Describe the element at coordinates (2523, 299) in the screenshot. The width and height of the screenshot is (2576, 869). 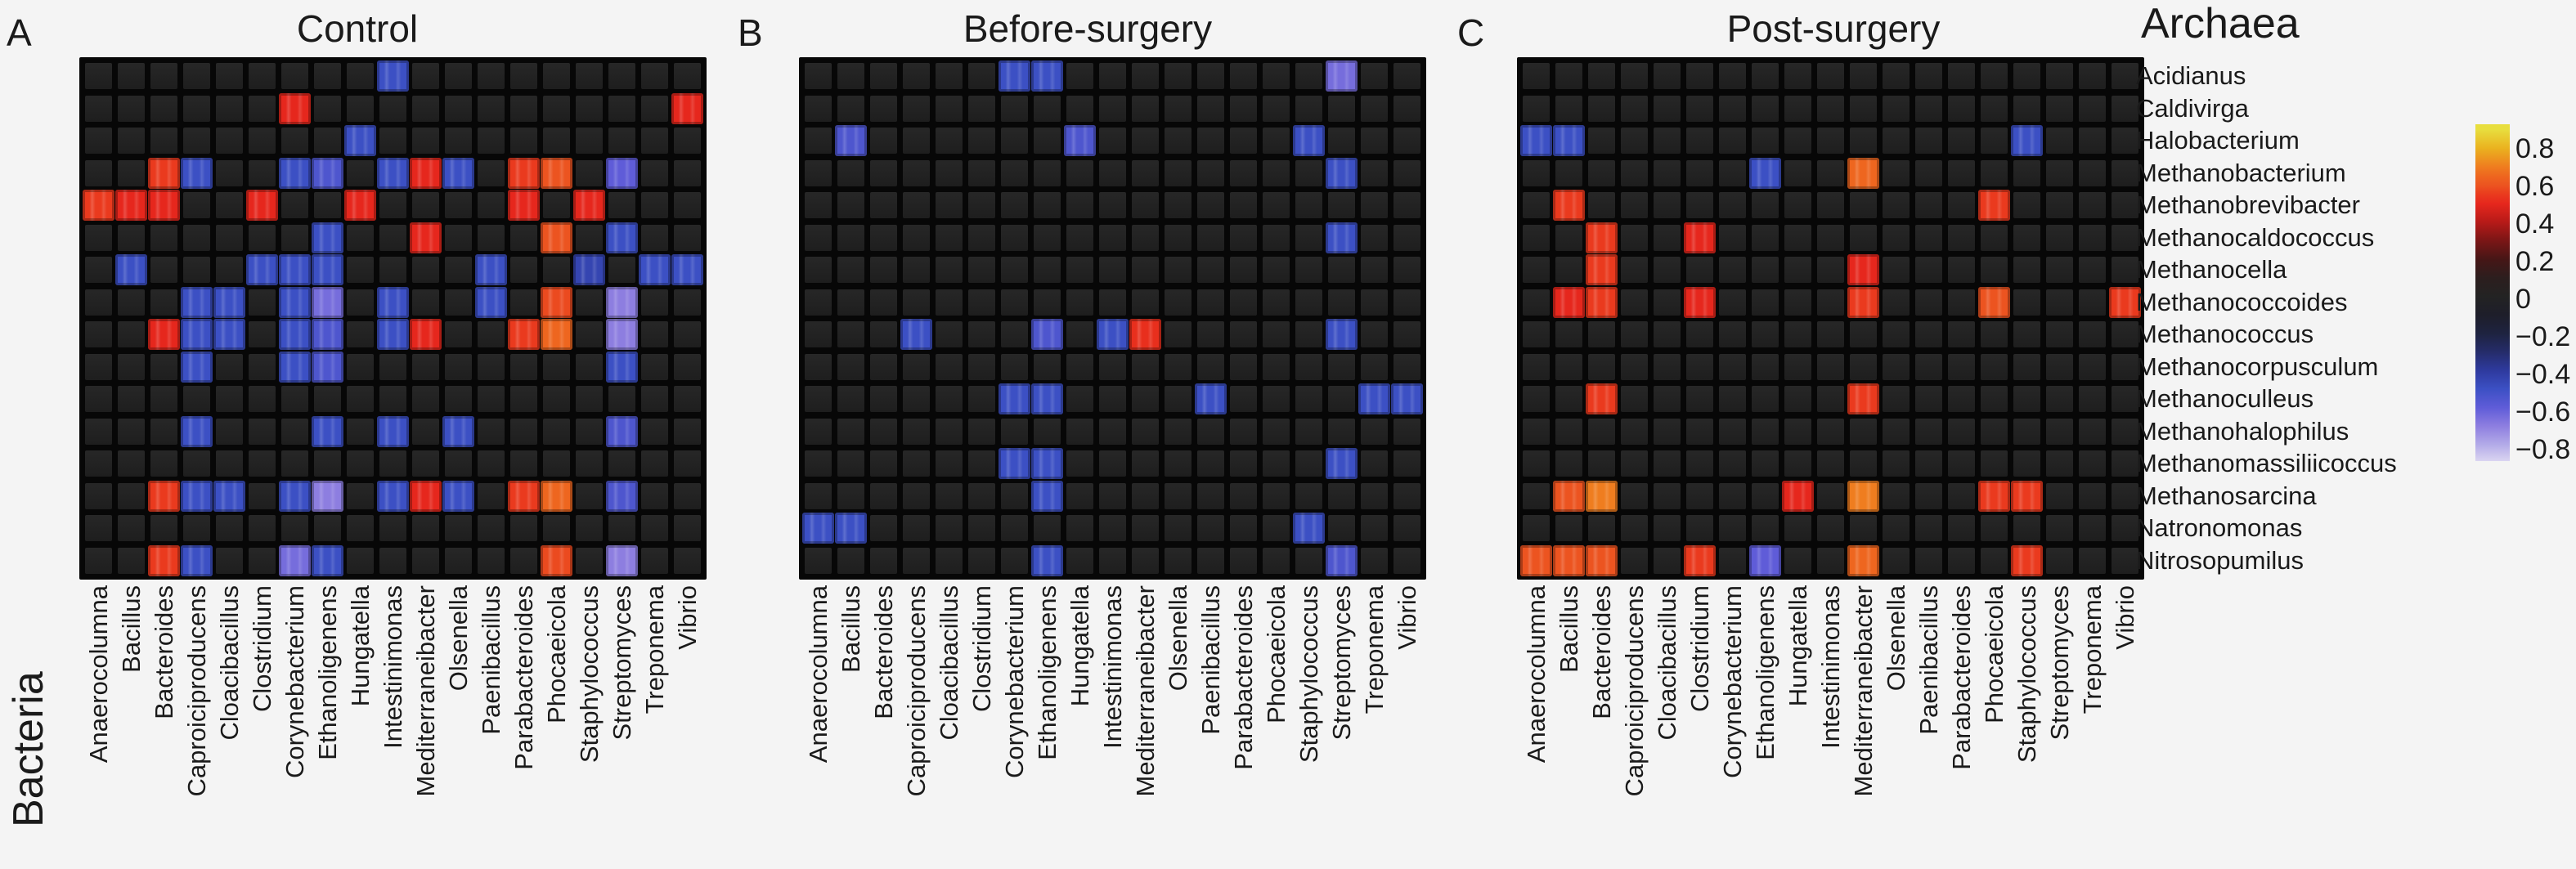
I see `colorbar-tick-label: 0` at that location.